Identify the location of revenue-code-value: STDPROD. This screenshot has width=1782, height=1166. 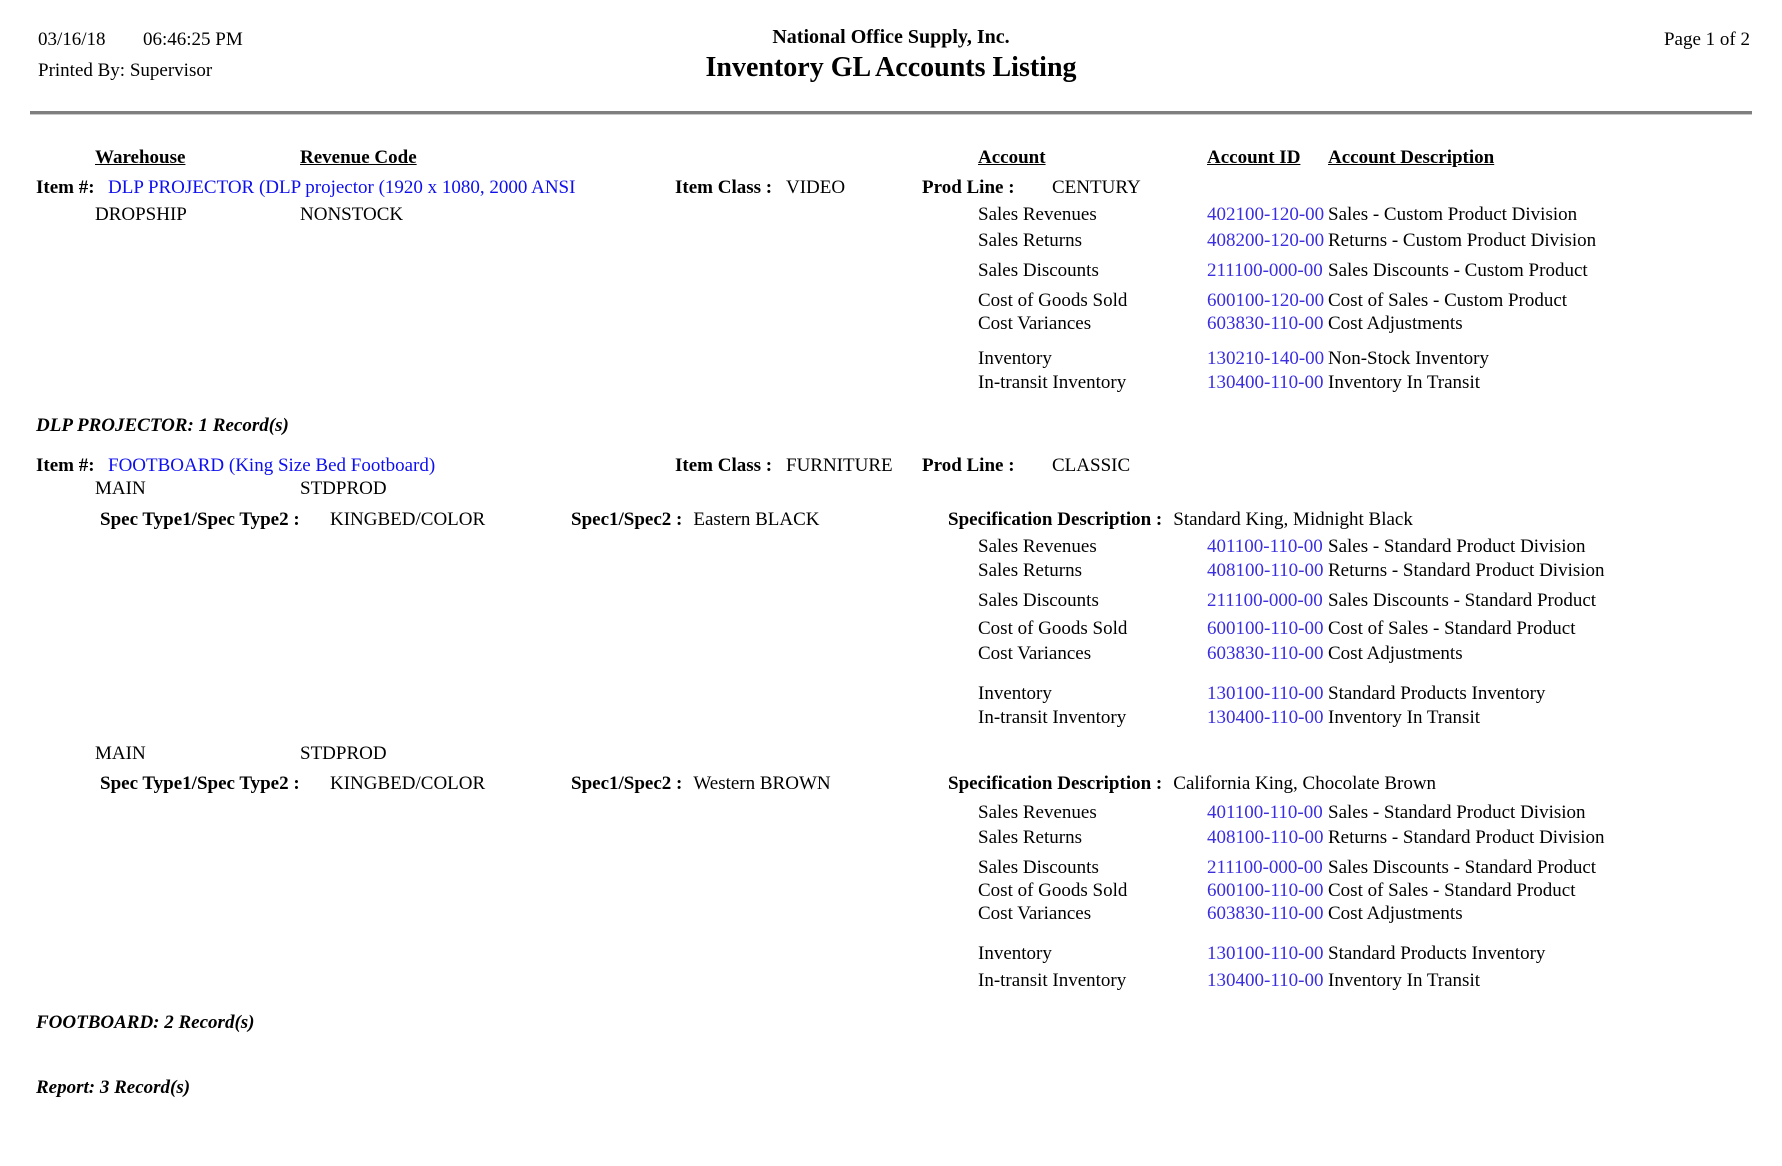
(343, 753).